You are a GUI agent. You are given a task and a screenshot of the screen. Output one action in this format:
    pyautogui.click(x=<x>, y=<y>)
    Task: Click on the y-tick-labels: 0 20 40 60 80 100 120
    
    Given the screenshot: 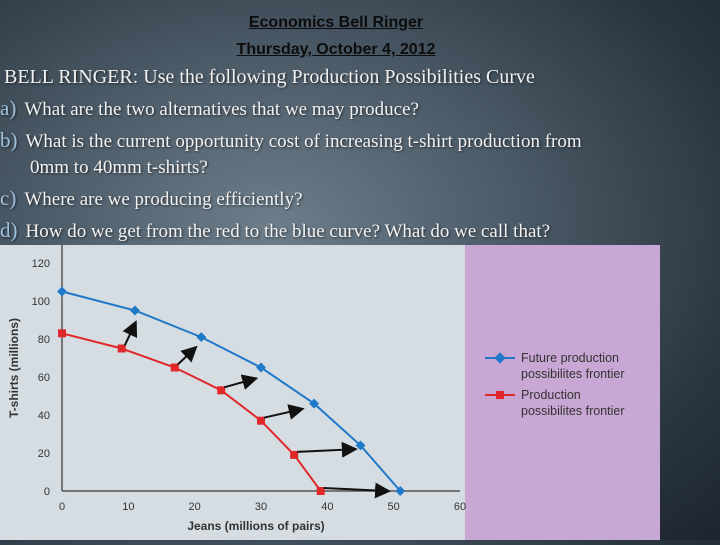 What is the action you would take?
    pyautogui.click(x=41, y=378)
    